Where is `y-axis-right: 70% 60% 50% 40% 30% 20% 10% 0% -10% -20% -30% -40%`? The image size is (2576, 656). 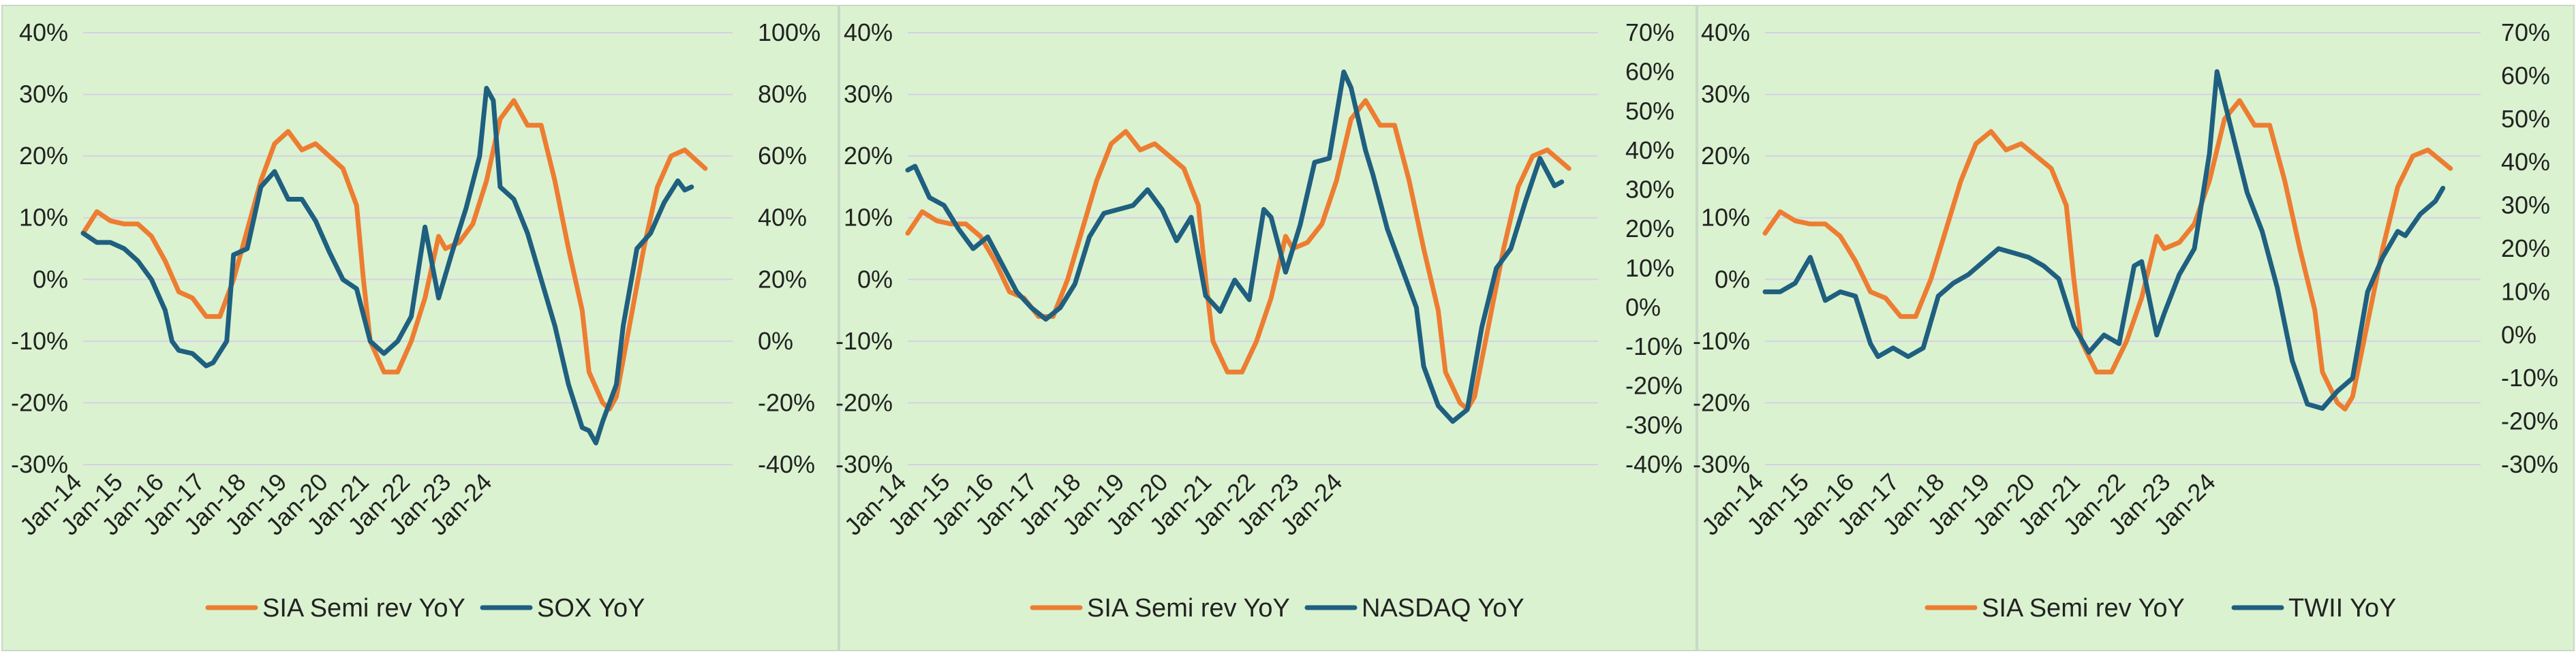
y-axis-right: 70% 60% 50% 40% 30% 20% 10% 0% -10% -20% -30% -40% is located at coordinates (1654, 248).